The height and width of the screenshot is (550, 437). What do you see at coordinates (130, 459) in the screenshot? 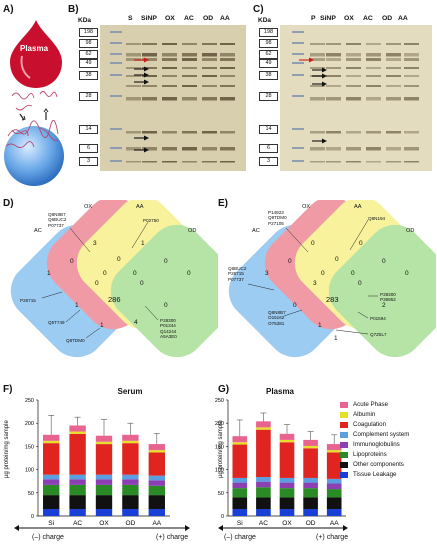
I see `chart-f-bar-od-coagulation` at bounding box center [130, 459].